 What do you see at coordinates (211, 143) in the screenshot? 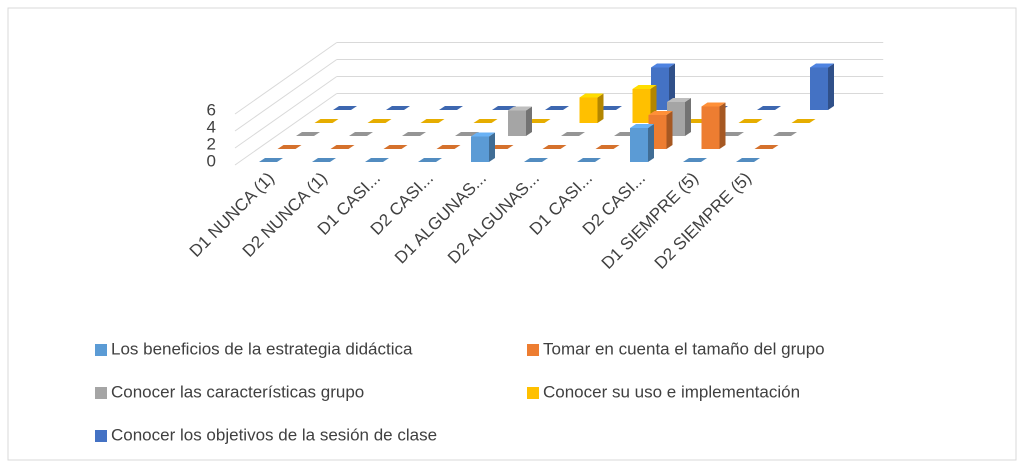
I see `y-tick-label: 2` at bounding box center [211, 143].